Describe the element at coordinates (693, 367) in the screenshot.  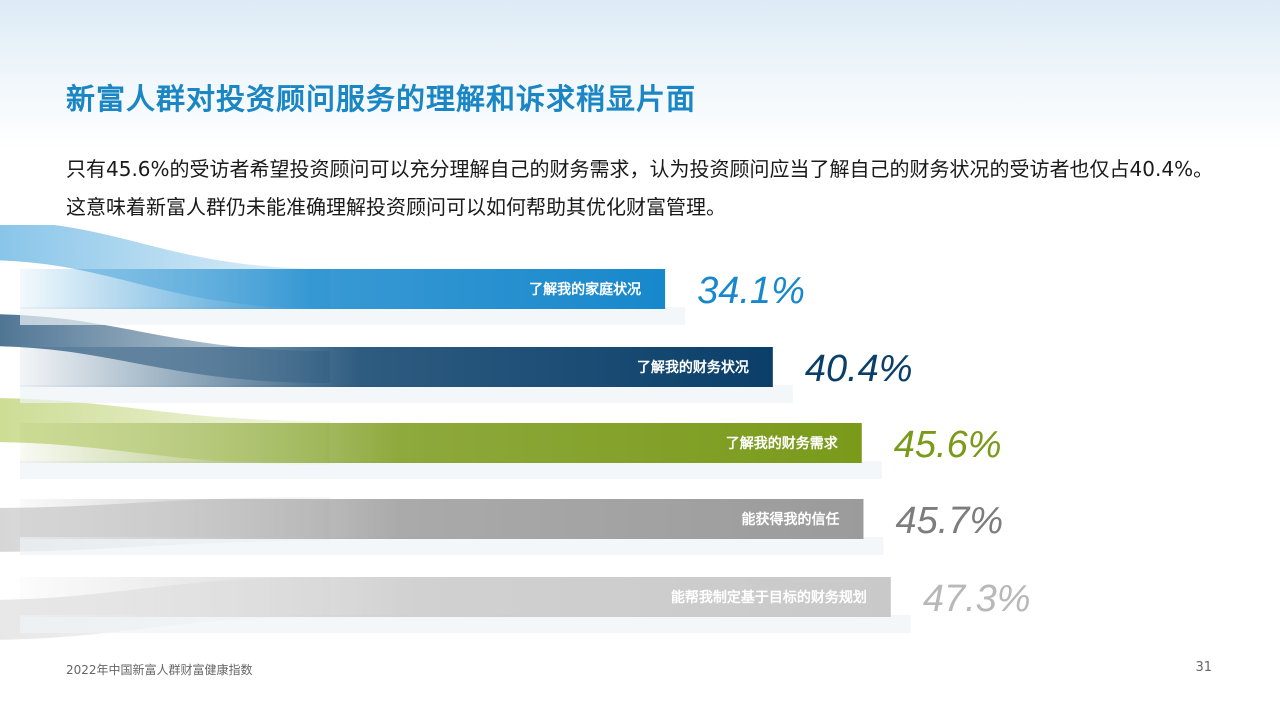
I see `bar-label-1: 了解我的财务状况` at that location.